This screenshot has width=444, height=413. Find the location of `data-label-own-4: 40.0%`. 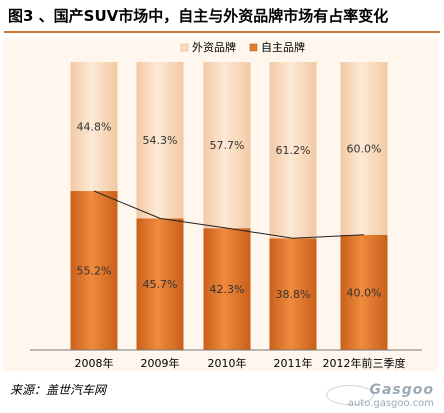

data-label-own-4: 40.0% is located at coordinates (364, 292).